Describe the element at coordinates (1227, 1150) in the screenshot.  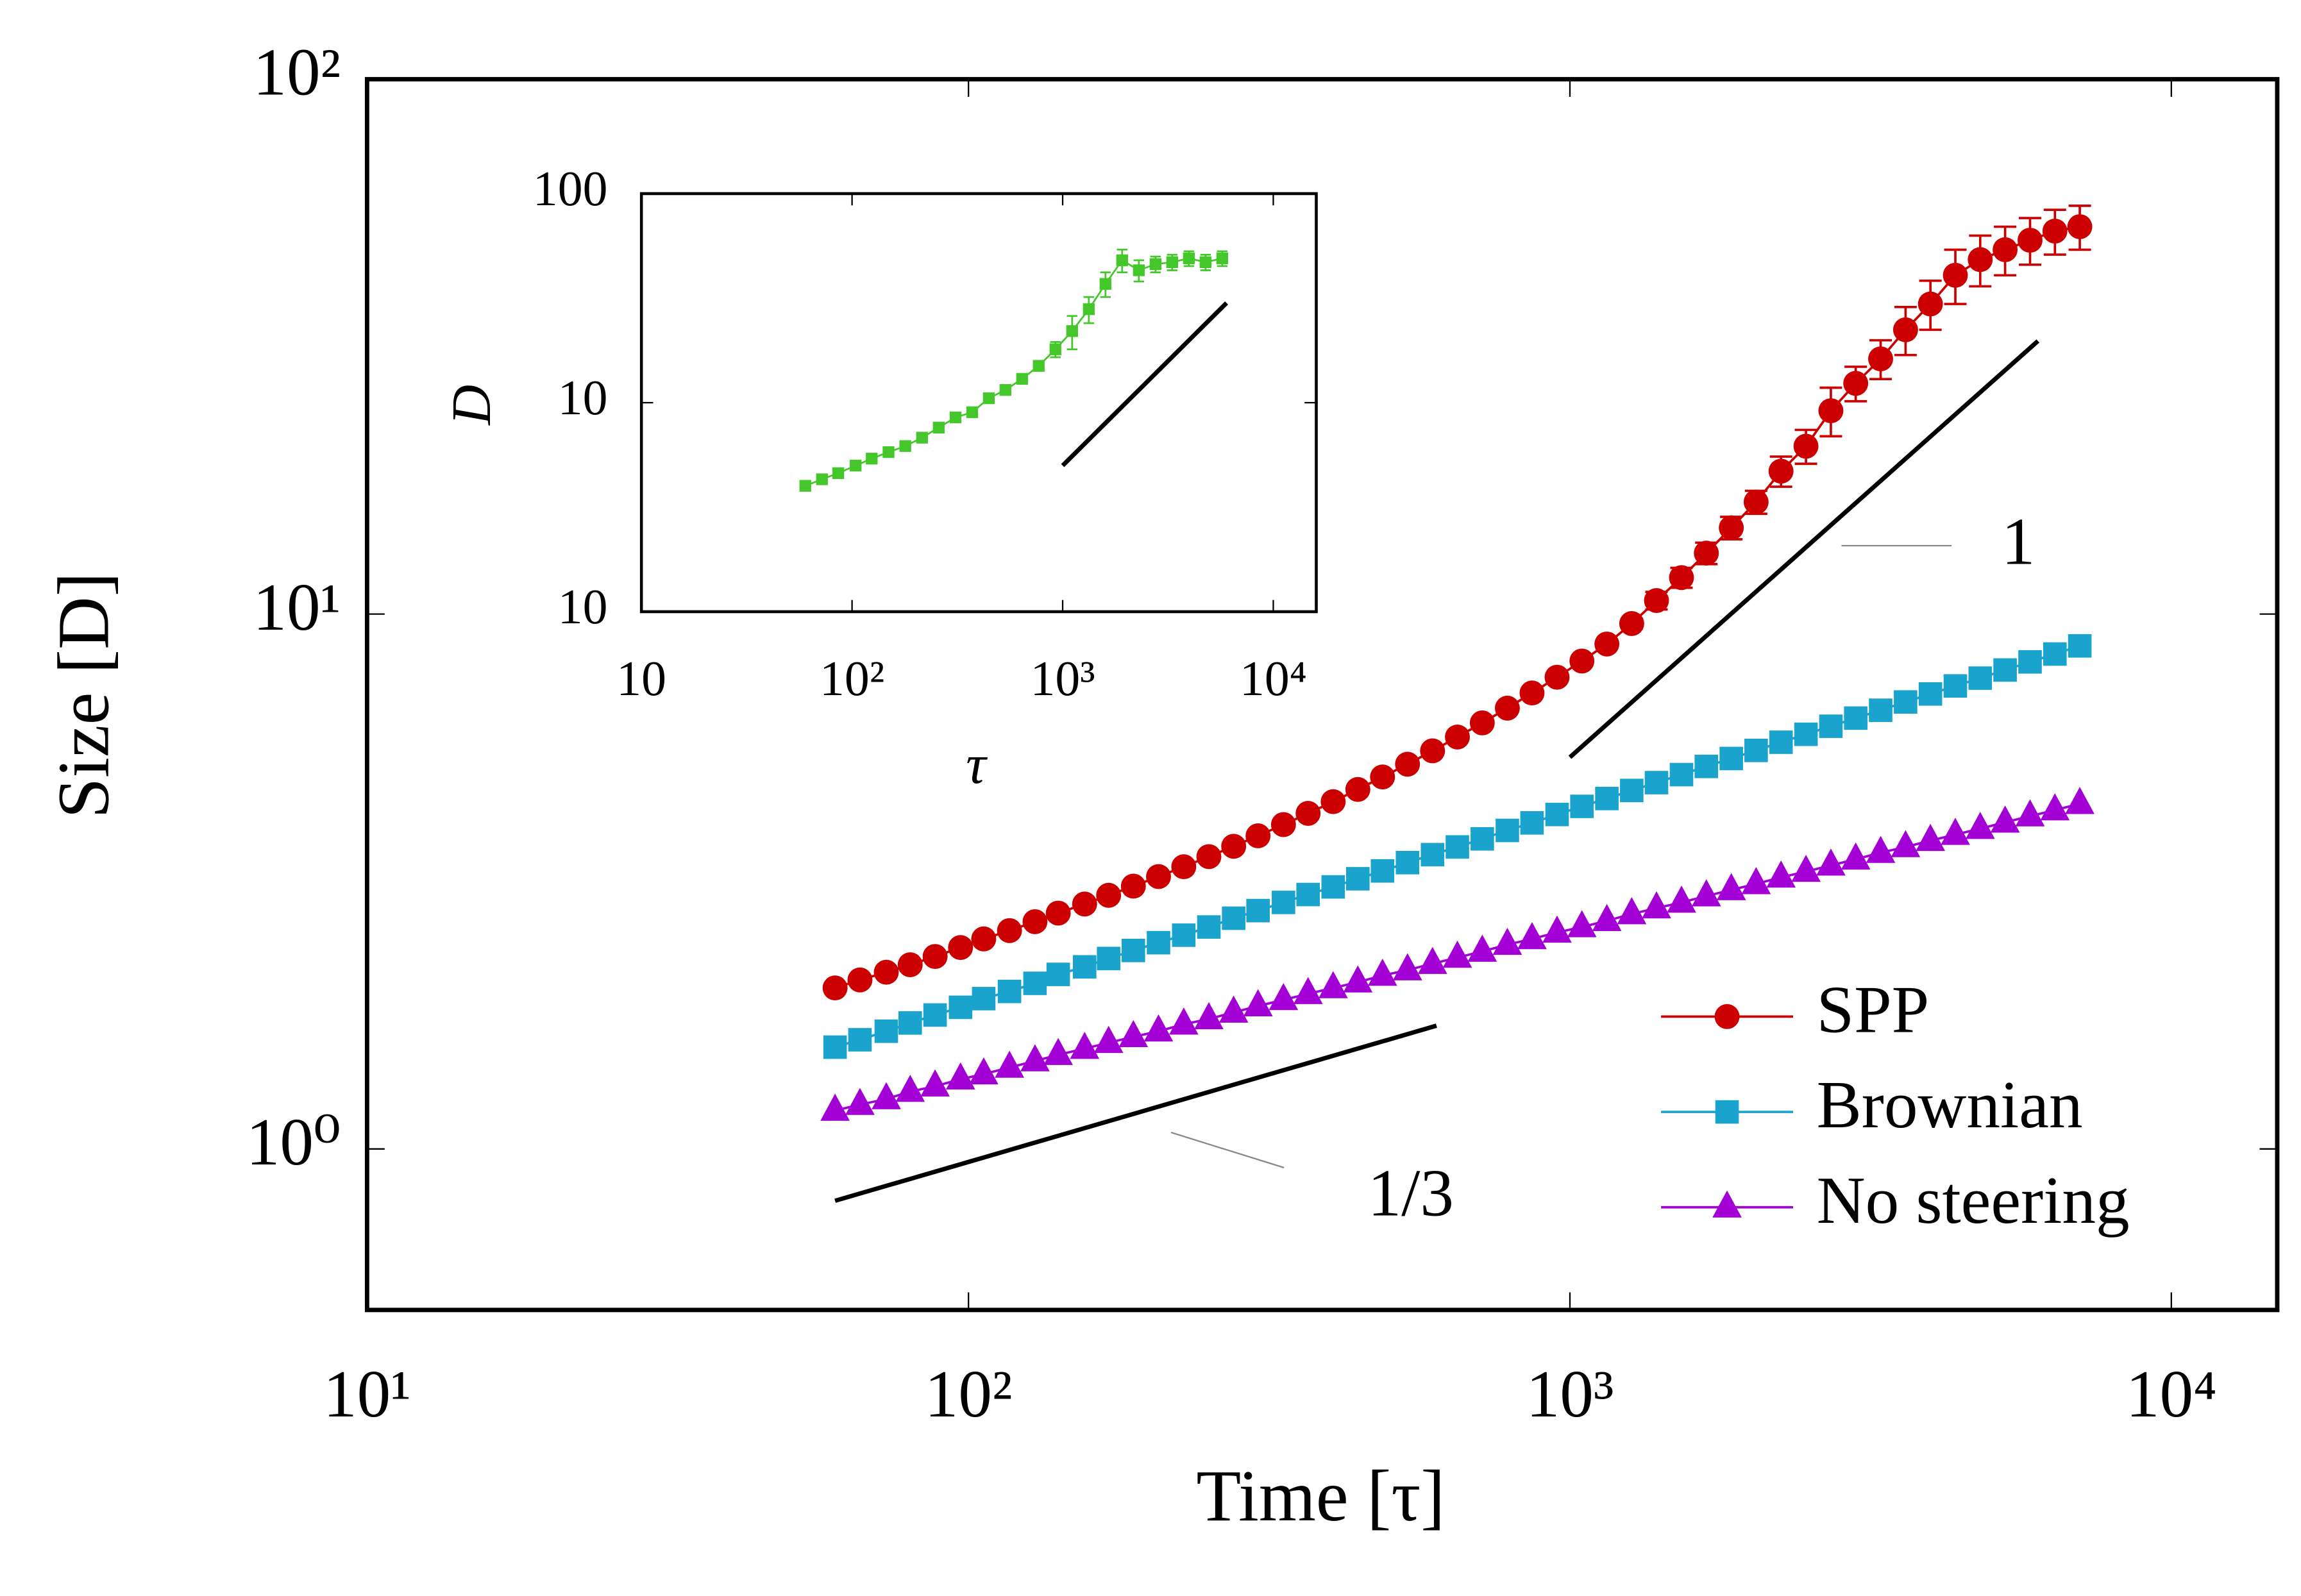
I see `annotation-leader` at that location.